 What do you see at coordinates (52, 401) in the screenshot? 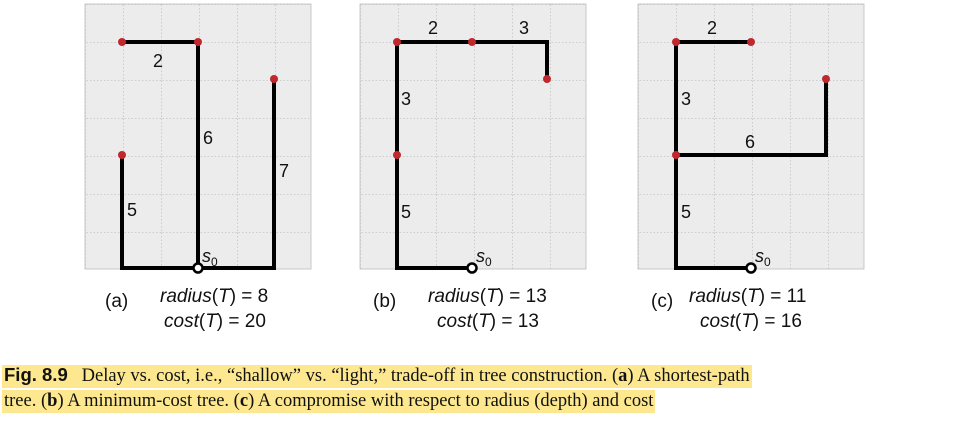
I see `caption-letter-b: b` at bounding box center [52, 401].